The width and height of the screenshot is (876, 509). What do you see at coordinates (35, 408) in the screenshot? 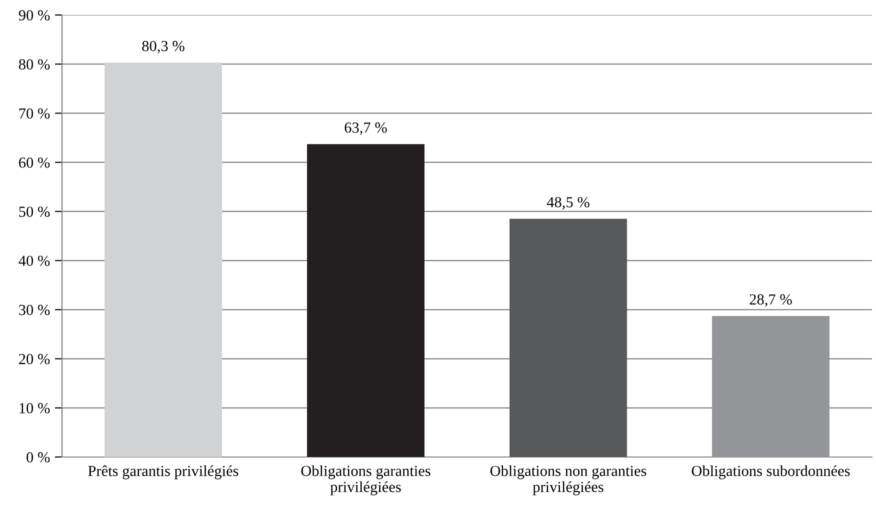
I see `y-tick-label: 10 %` at bounding box center [35, 408].